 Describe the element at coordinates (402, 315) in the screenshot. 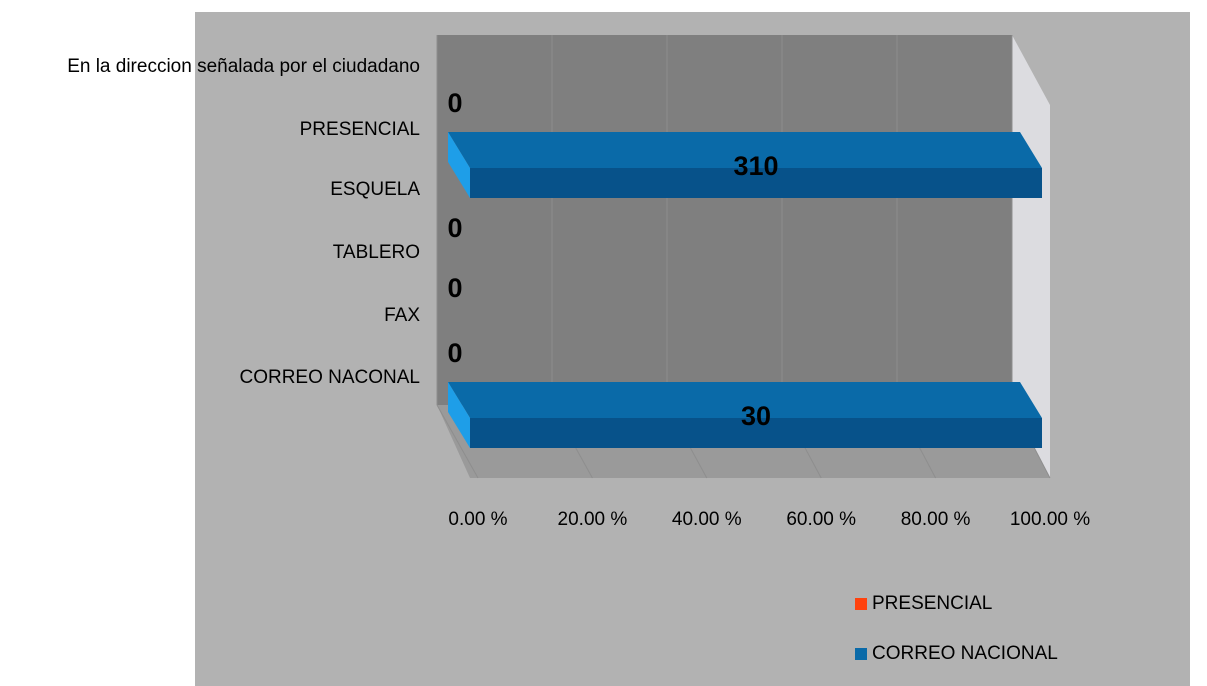

I see `y-tick-label: FAX` at that location.